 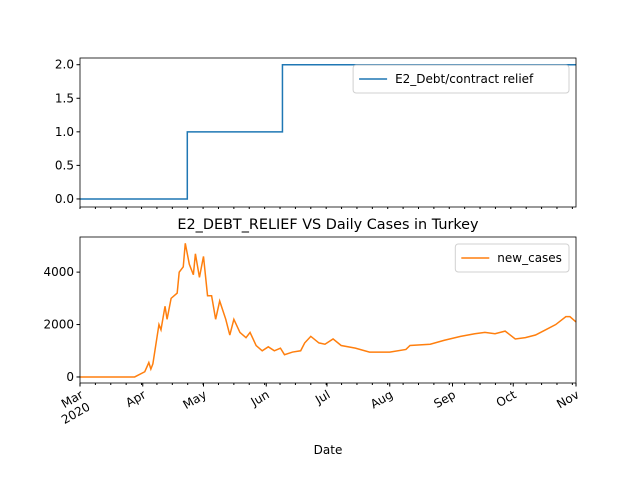 I want to click on y-tick-label: 2.0, so click(x=64, y=65).